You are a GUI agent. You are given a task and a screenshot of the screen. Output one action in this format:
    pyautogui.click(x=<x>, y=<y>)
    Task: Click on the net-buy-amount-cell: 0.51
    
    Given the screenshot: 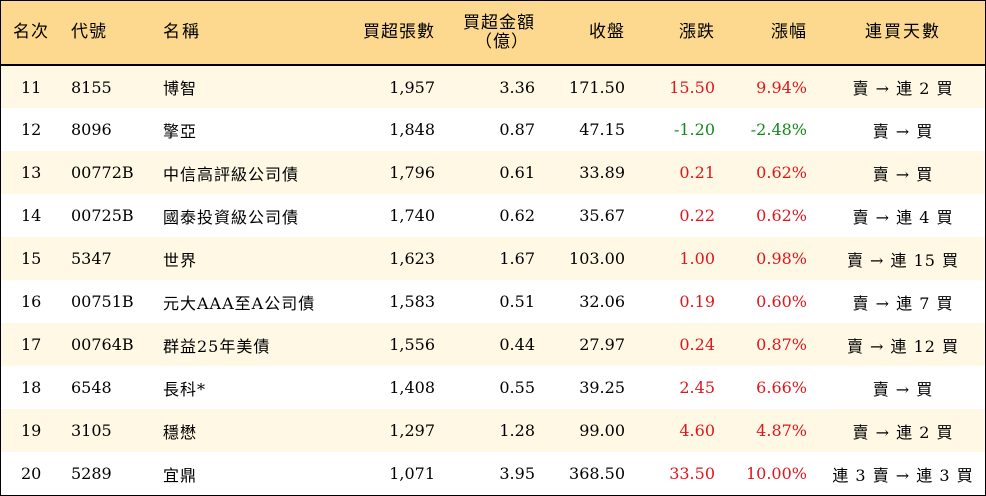 What is the action you would take?
    pyautogui.click(x=517, y=301)
    